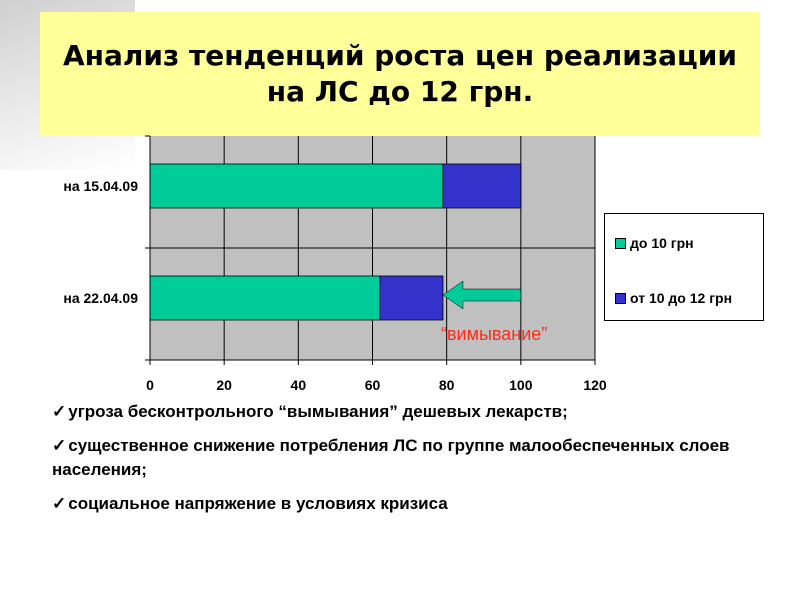 This screenshot has width=800, height=600. What do you see at coordinates (681, 298) in the screenshot?
I see `legend-label-series-2: от 10 до 12 грн` at bounding box center [681, 298].